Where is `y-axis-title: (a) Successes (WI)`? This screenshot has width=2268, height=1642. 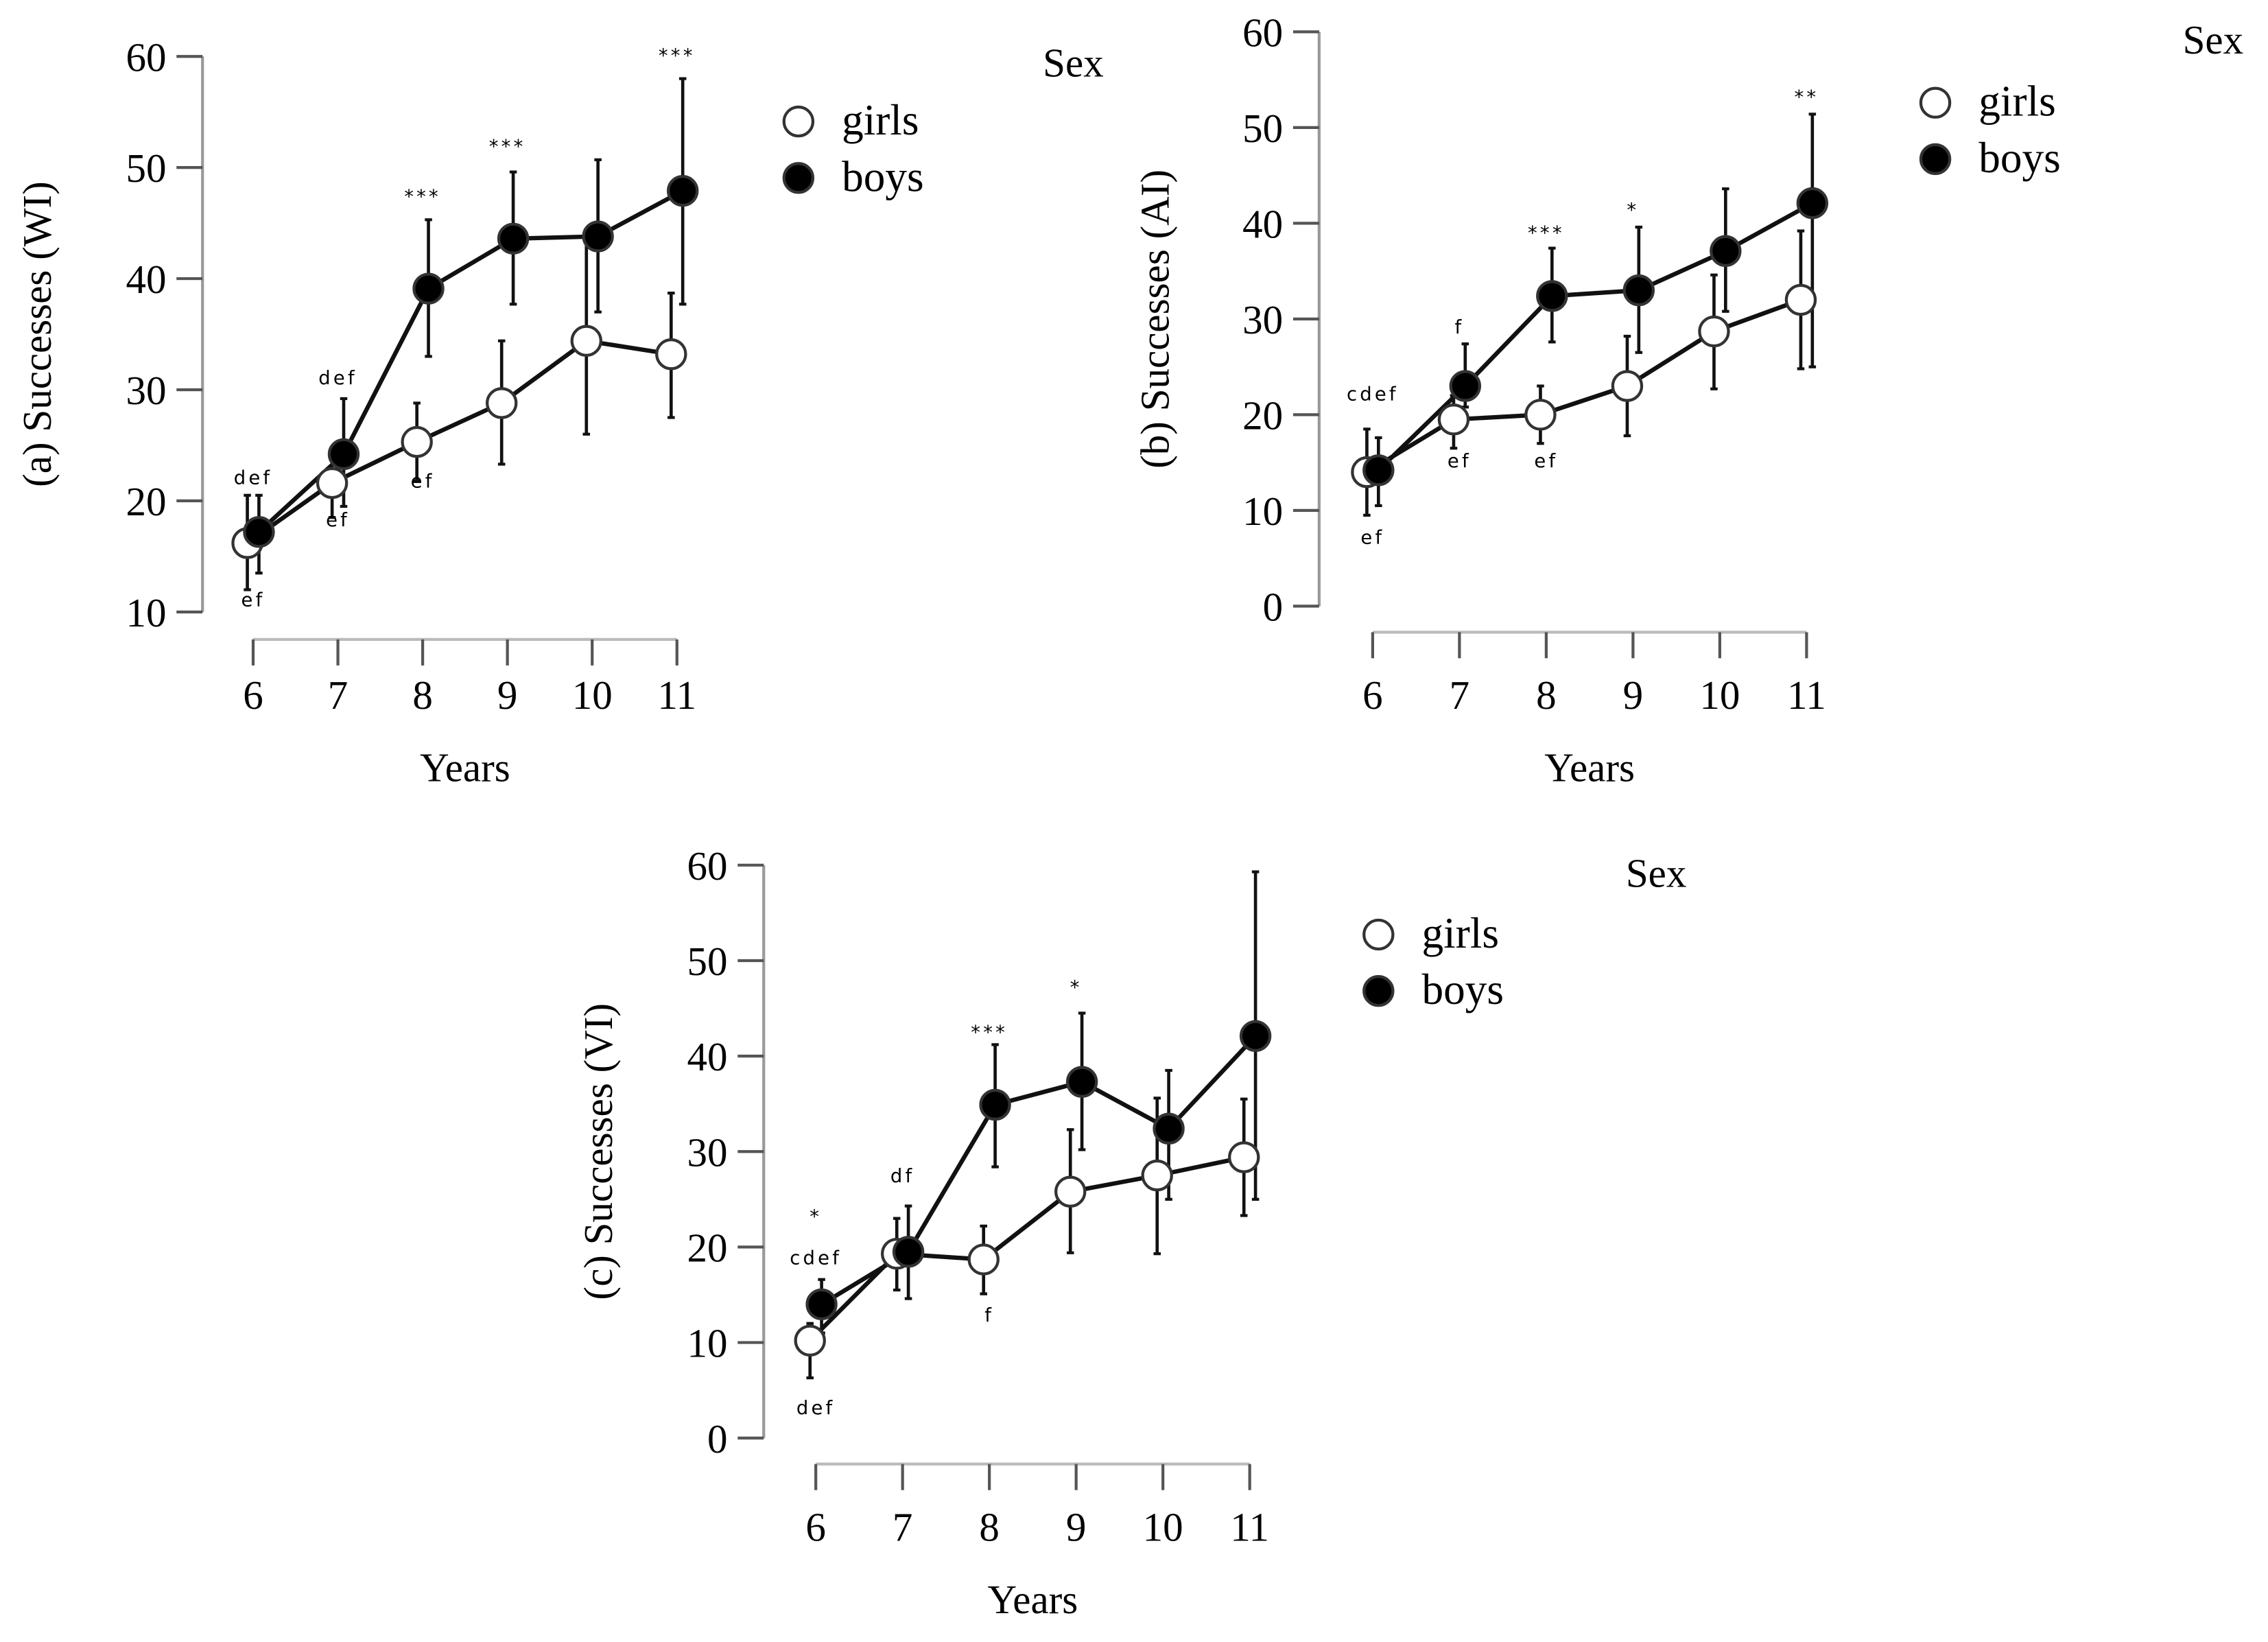
y-axis-title: (a) Successes (WI) is located at coordinates (37, 334).